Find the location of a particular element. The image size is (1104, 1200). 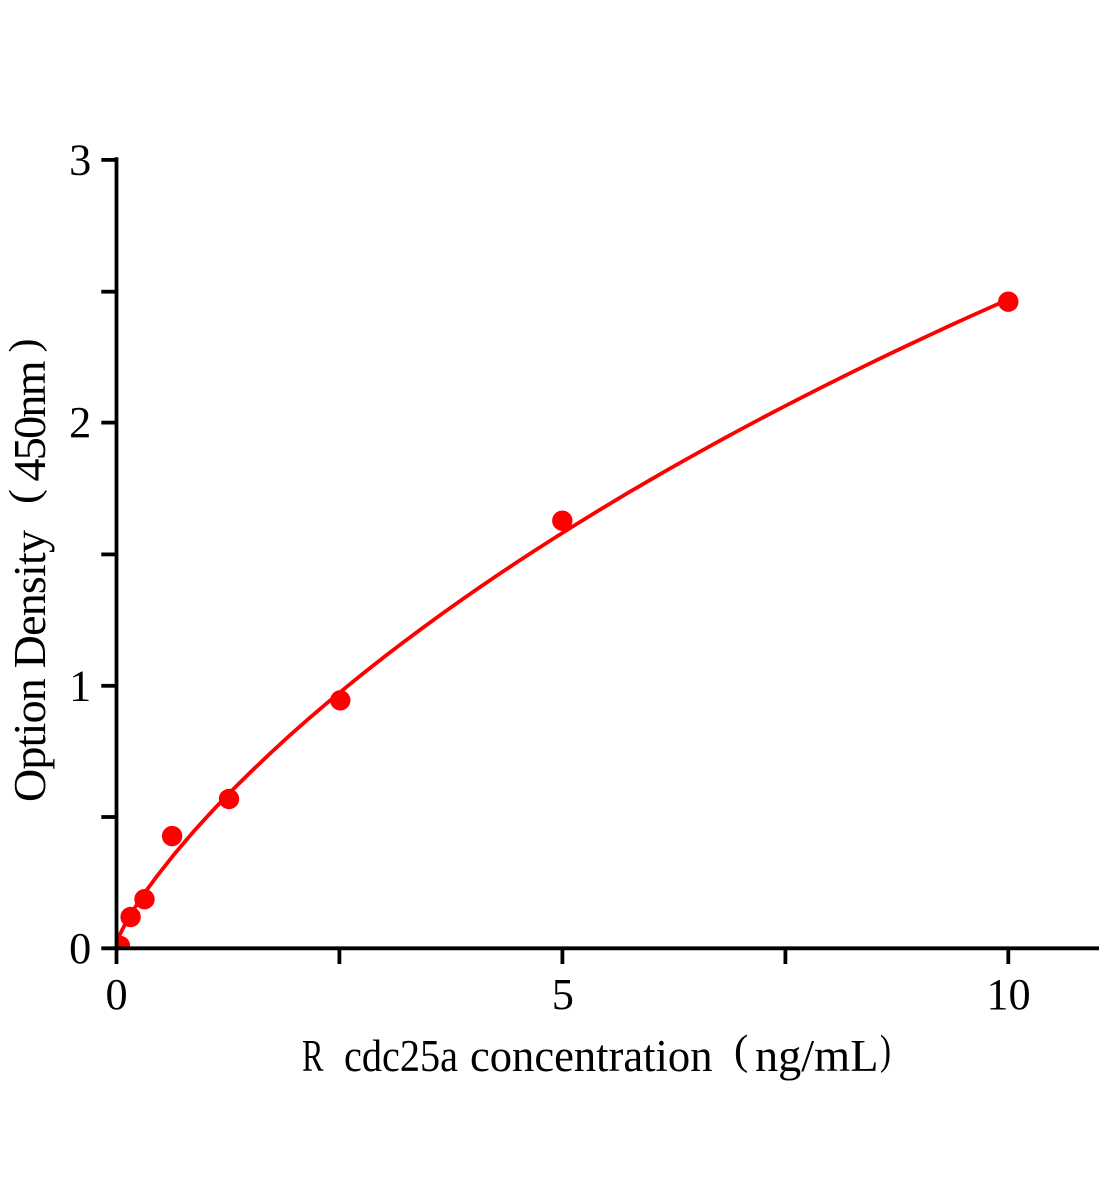

svg-text: 450nm is located at coordinates (29, 420).